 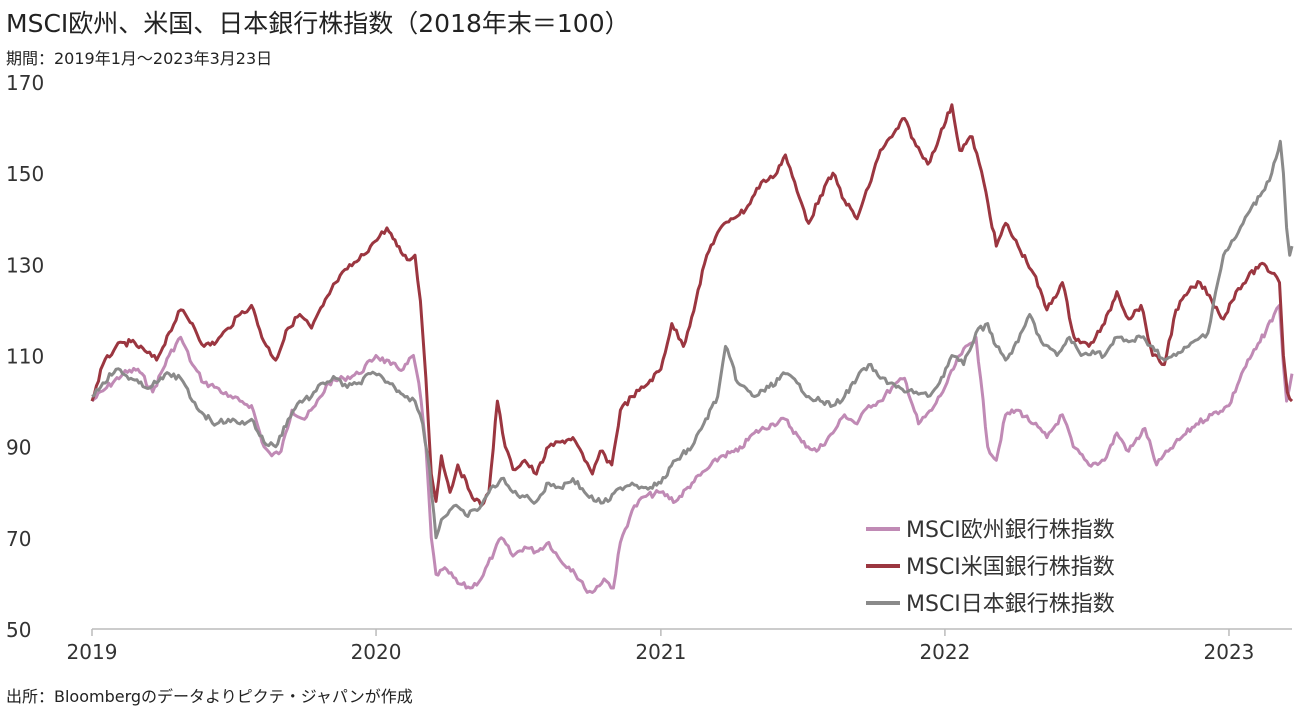 What do you see at coordinates (25, 174) in the screenshot?
I see `y-tick-label: 150` at bounding box center [25, 174].